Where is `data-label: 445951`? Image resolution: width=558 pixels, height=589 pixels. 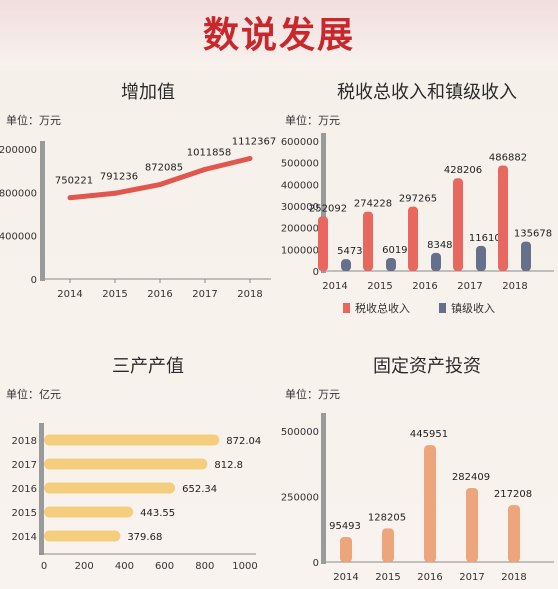 data-label: 445951 is located at coordinates (429, 434).